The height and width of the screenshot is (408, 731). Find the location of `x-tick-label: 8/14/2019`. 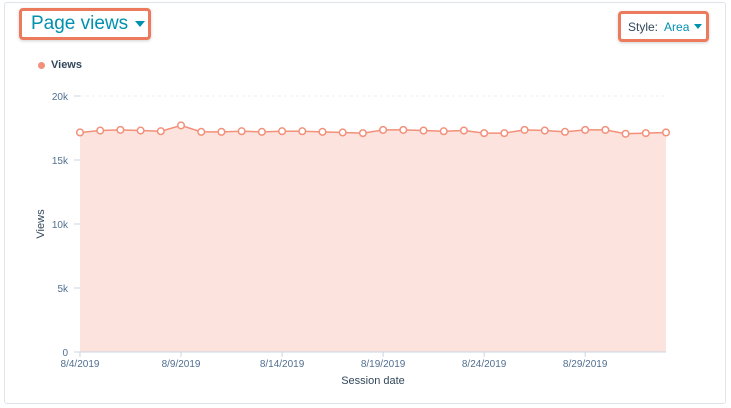

x-tick-label: 8/14/2019 is located at coordinates (282, 364).